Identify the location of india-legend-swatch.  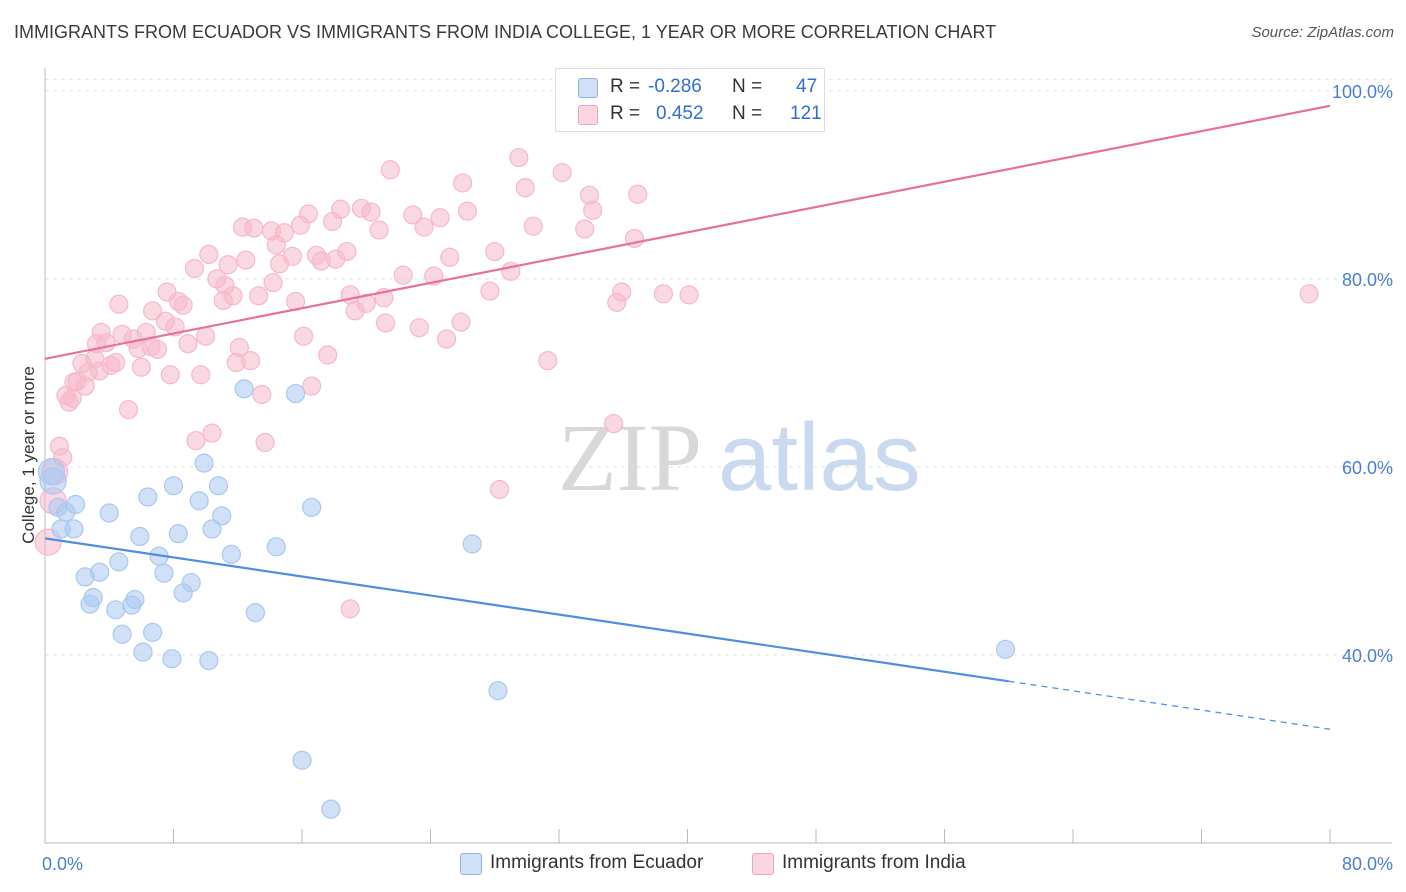
(763, 864).